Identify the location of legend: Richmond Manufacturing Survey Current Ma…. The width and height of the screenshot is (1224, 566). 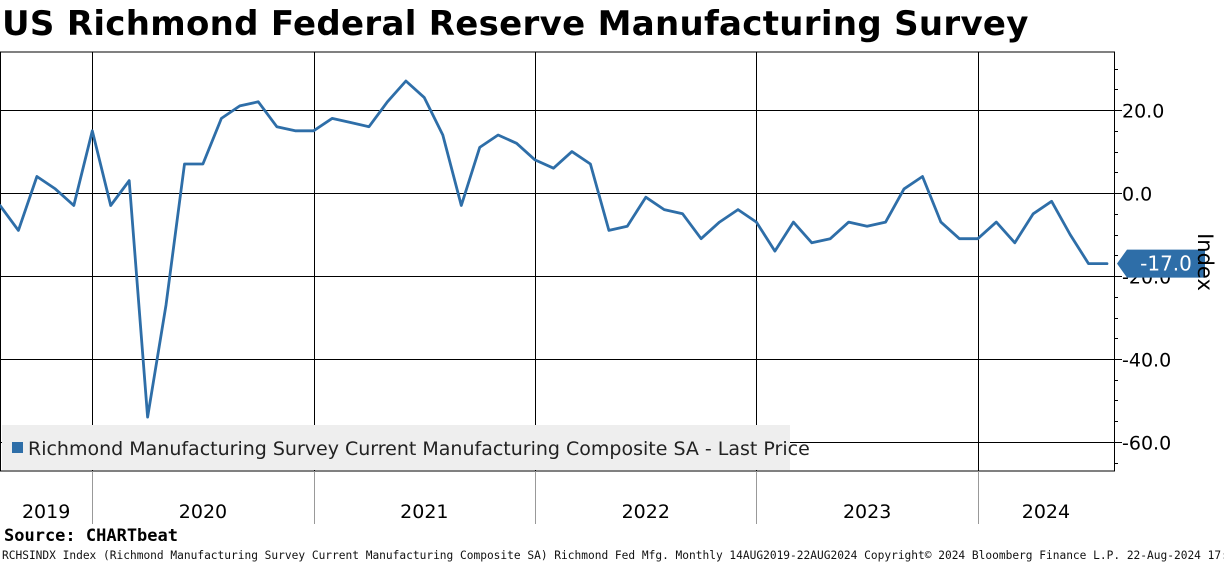
(406, 447).